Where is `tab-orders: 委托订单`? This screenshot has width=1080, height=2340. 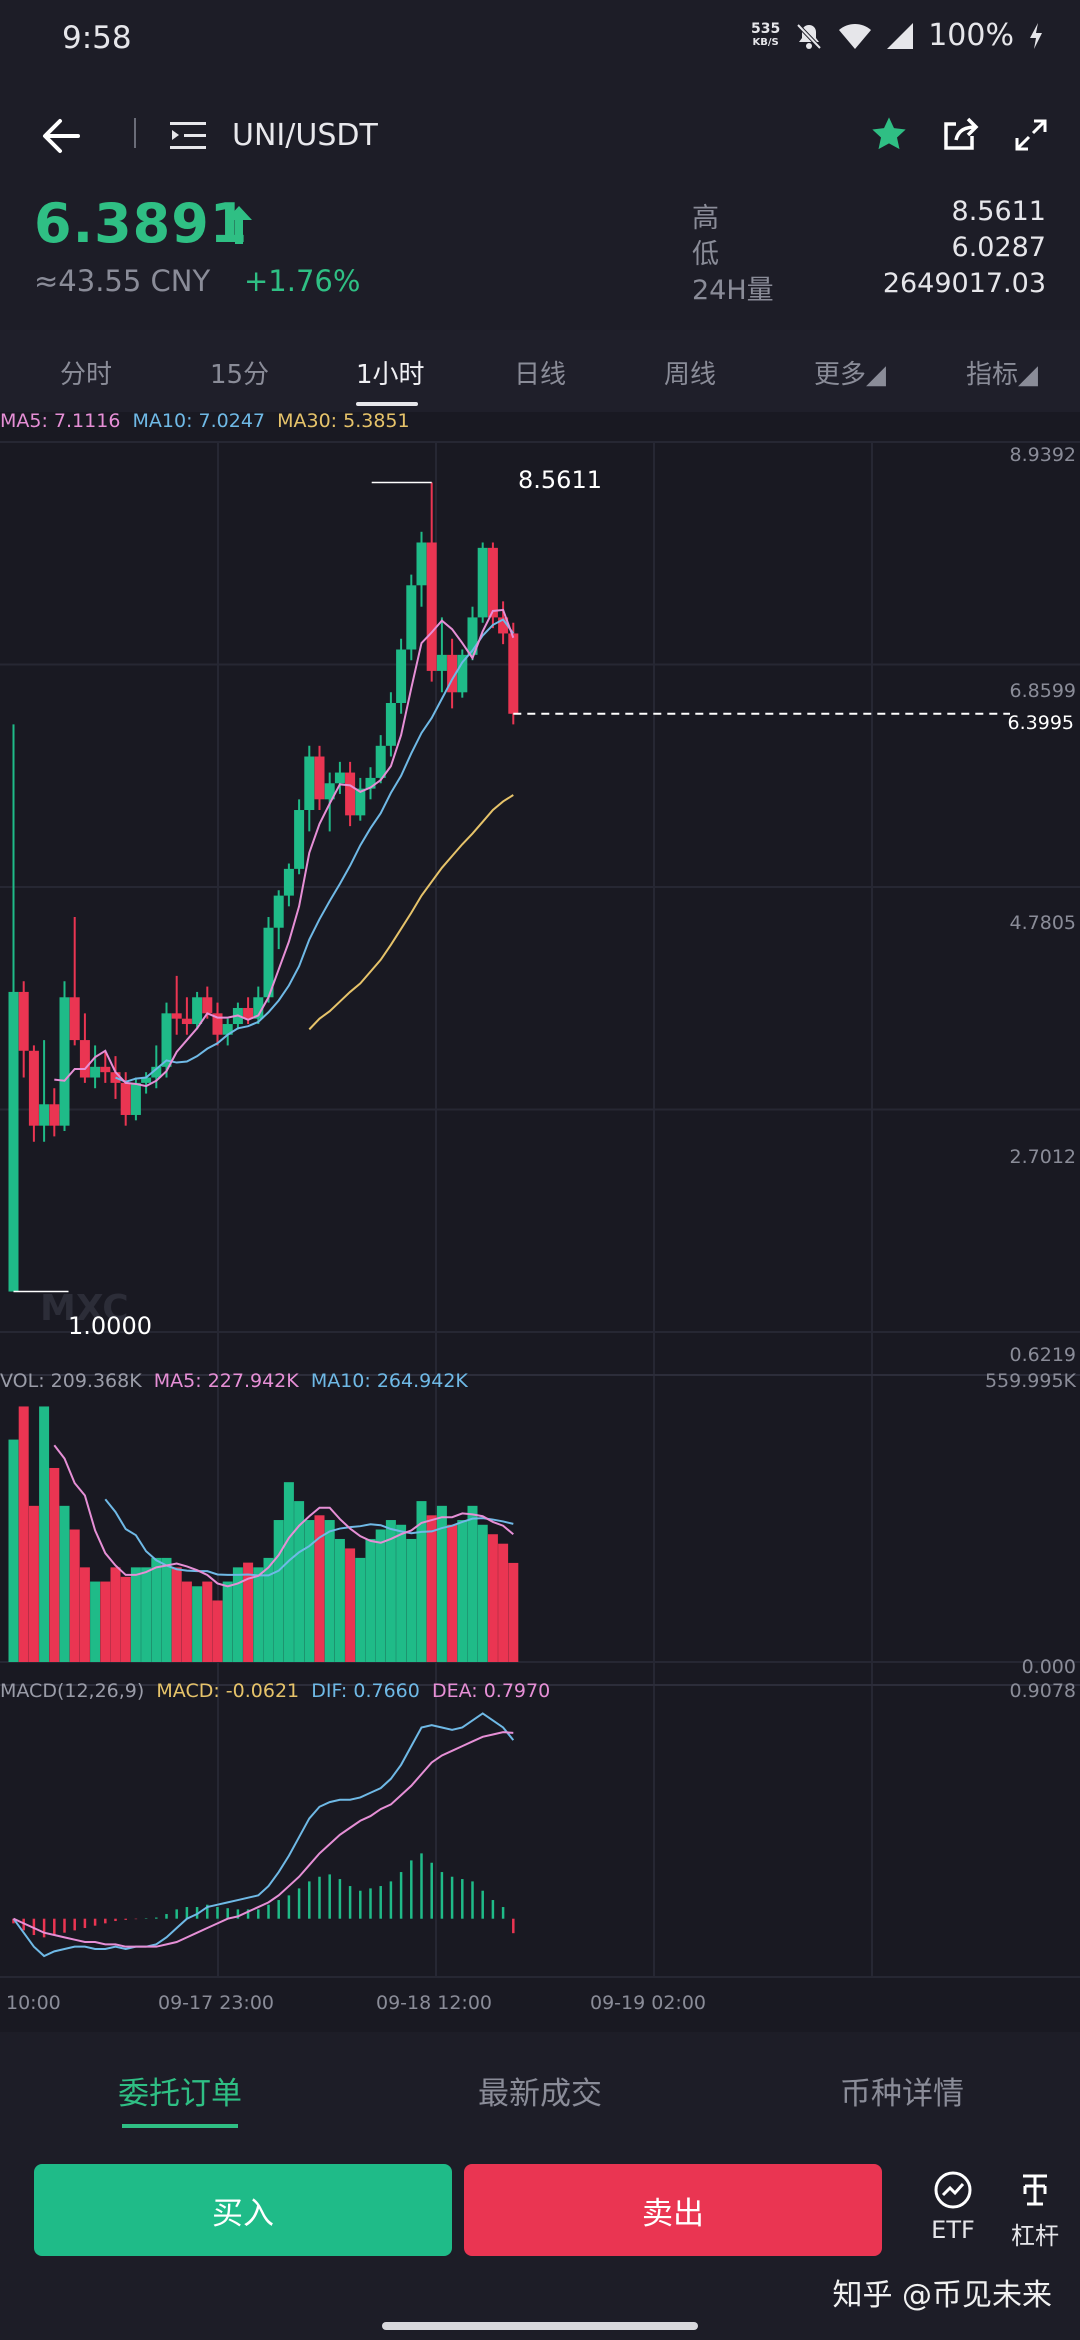
tab-orders: 委托订单 is located at coordinates (180, 2094).